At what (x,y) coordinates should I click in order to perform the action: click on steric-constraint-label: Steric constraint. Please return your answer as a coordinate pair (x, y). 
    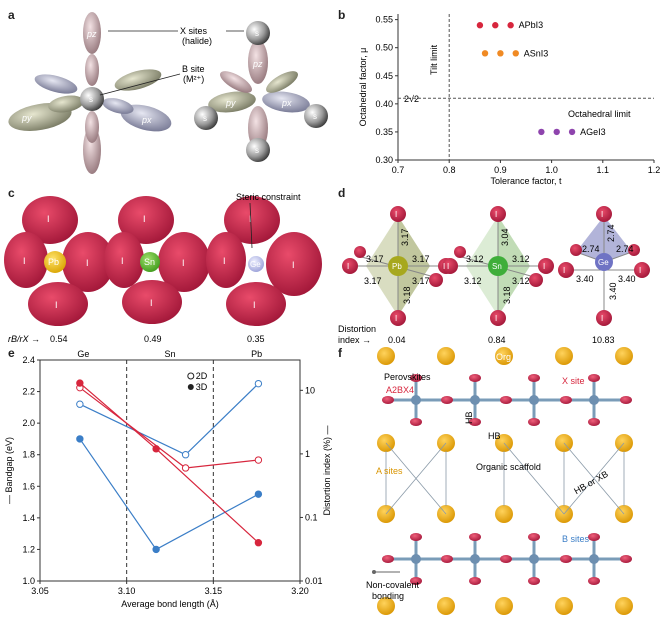
    Looking at the image, I should click on (268, 197).